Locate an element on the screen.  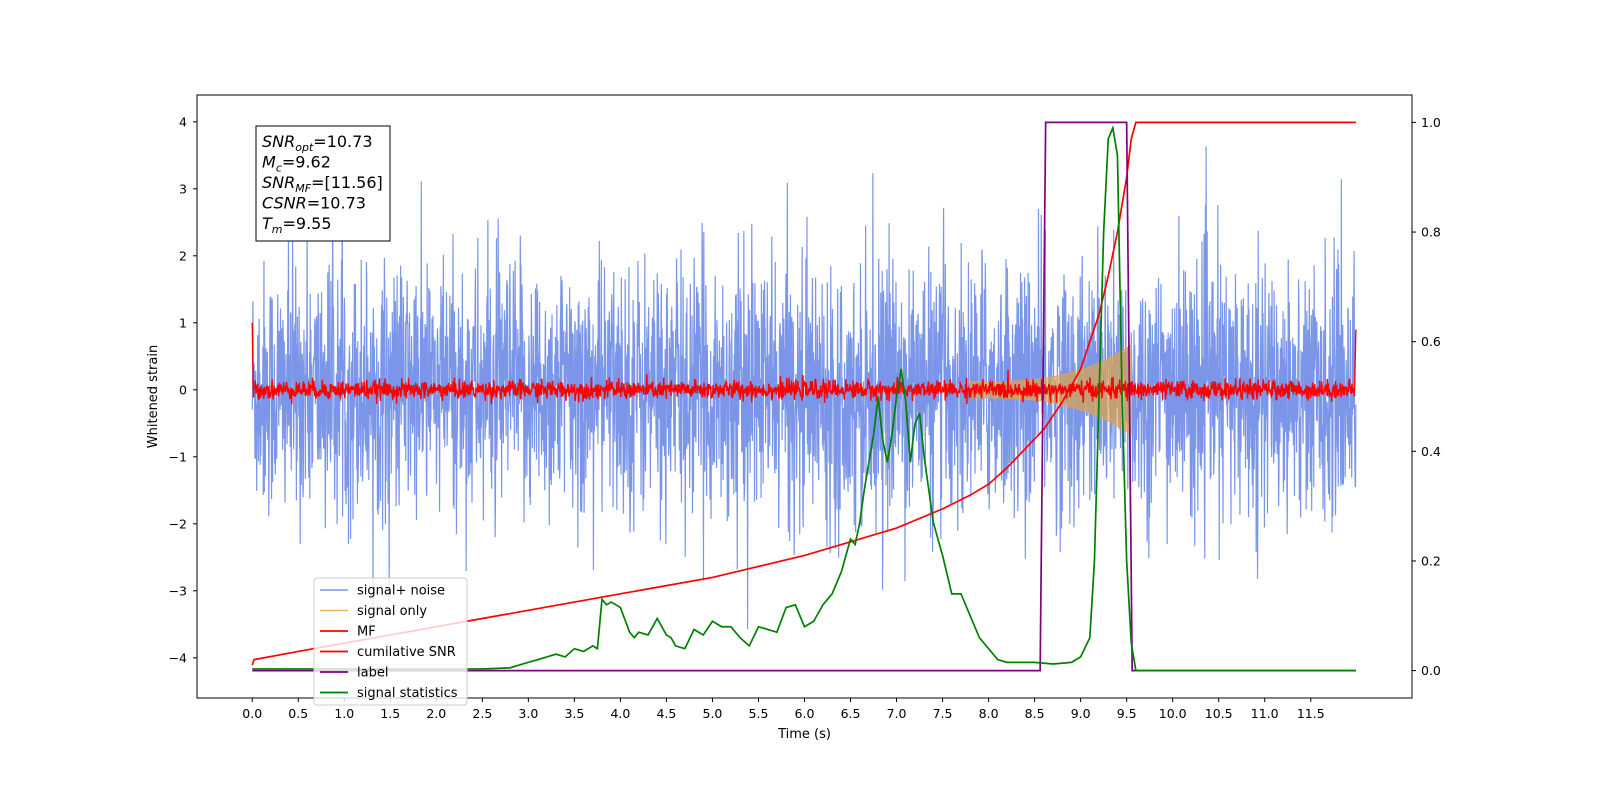
y-tick-label: 0 is located at coordinates (183, 389).